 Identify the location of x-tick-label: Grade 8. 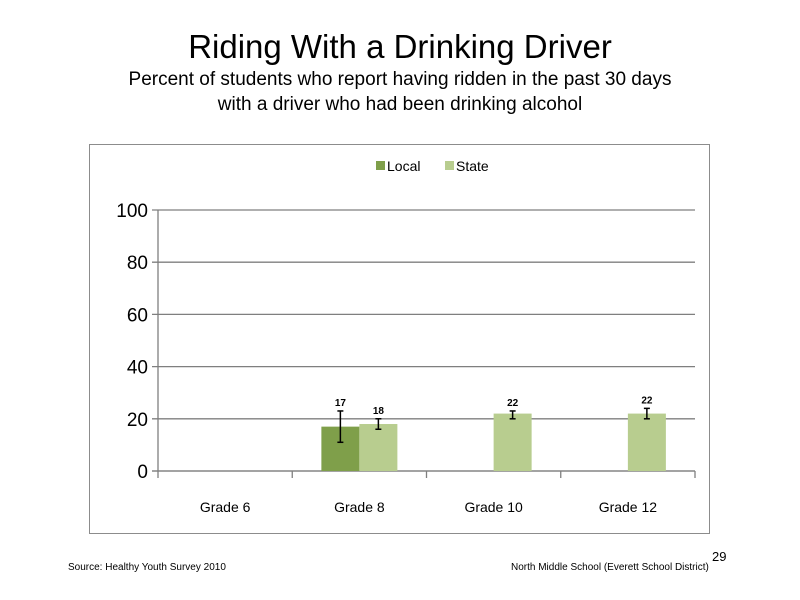
(359, 507).